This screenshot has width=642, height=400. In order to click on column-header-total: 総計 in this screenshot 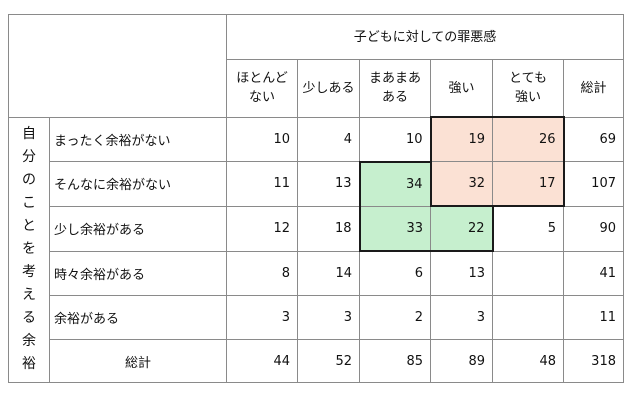, I will do `click(593, 88)`.